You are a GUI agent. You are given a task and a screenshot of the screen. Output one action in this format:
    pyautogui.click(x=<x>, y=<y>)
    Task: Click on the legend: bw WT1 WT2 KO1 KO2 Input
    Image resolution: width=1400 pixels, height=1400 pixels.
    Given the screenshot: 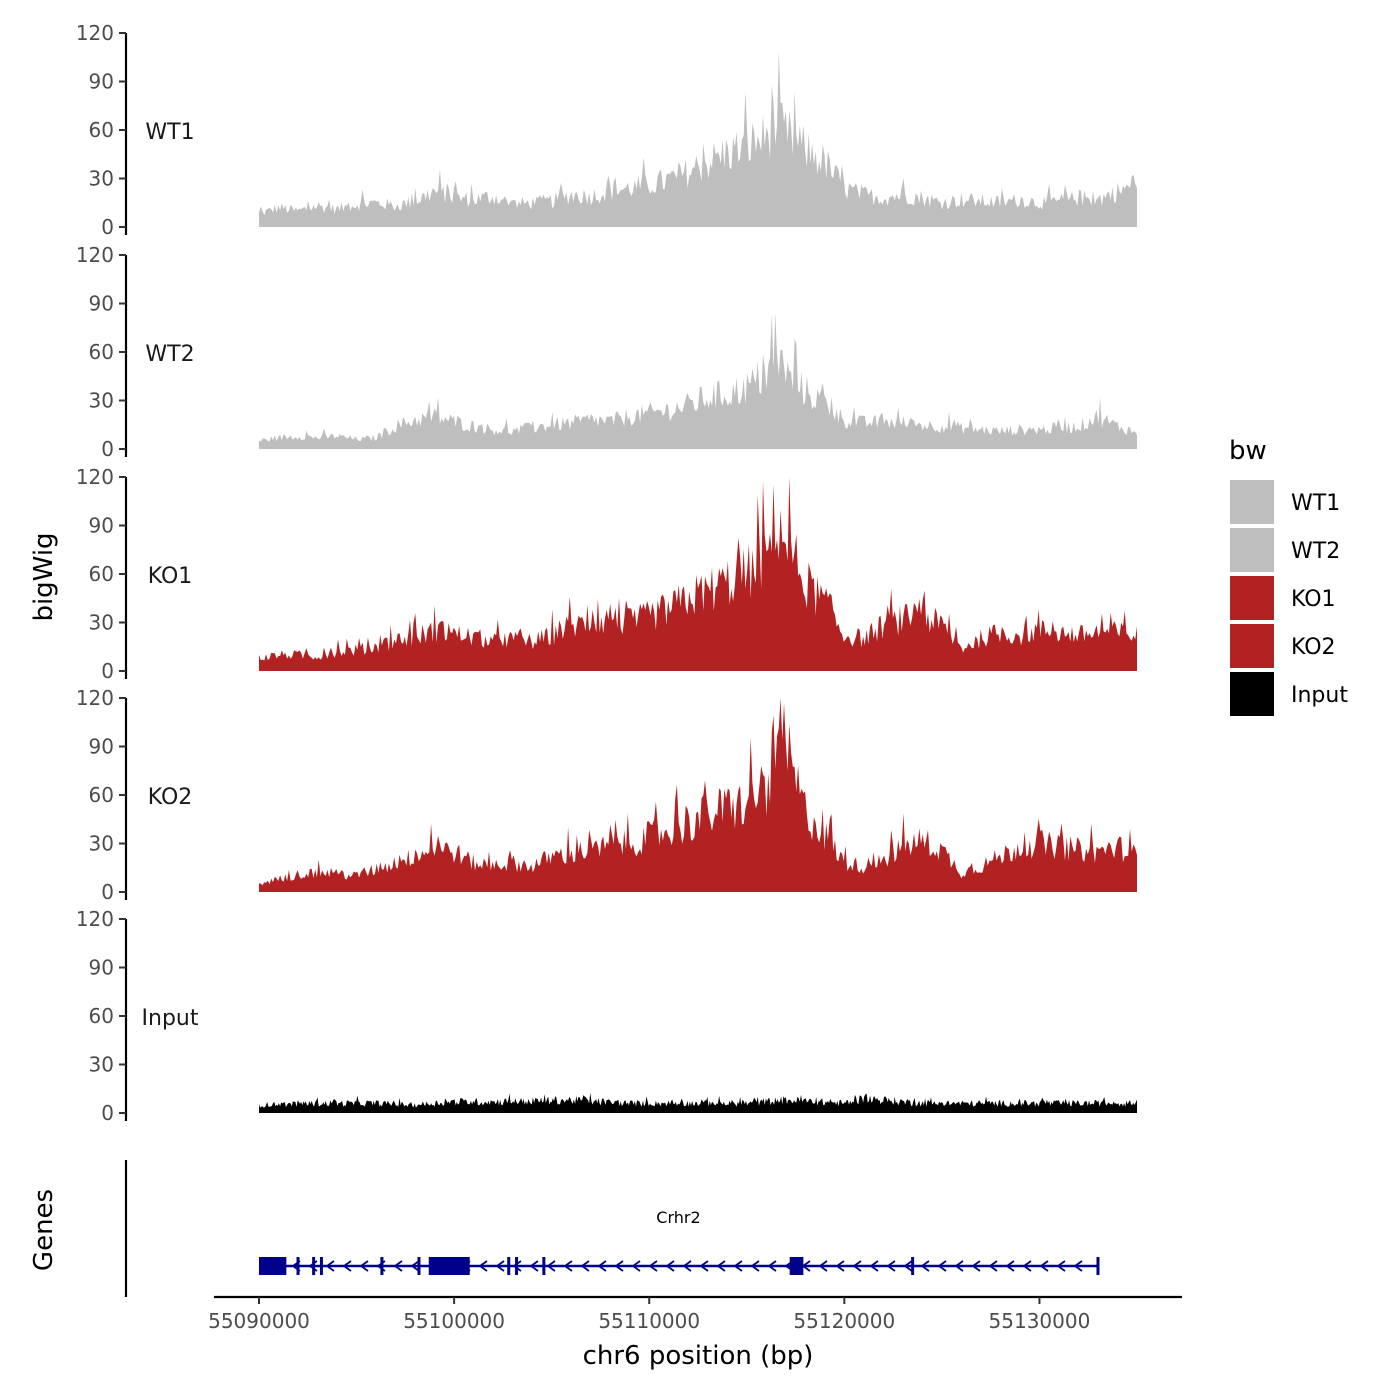 What is the action you would take?
    pyautogui.click(x=1288, y=576)
    